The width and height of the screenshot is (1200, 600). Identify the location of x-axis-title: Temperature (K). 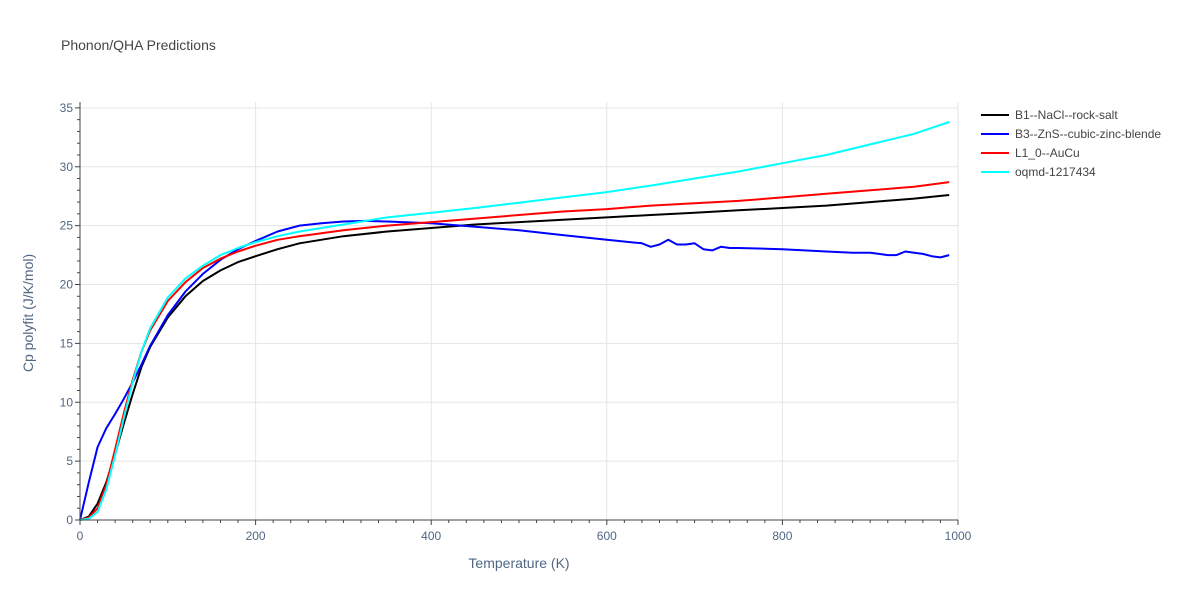
(518, 563).